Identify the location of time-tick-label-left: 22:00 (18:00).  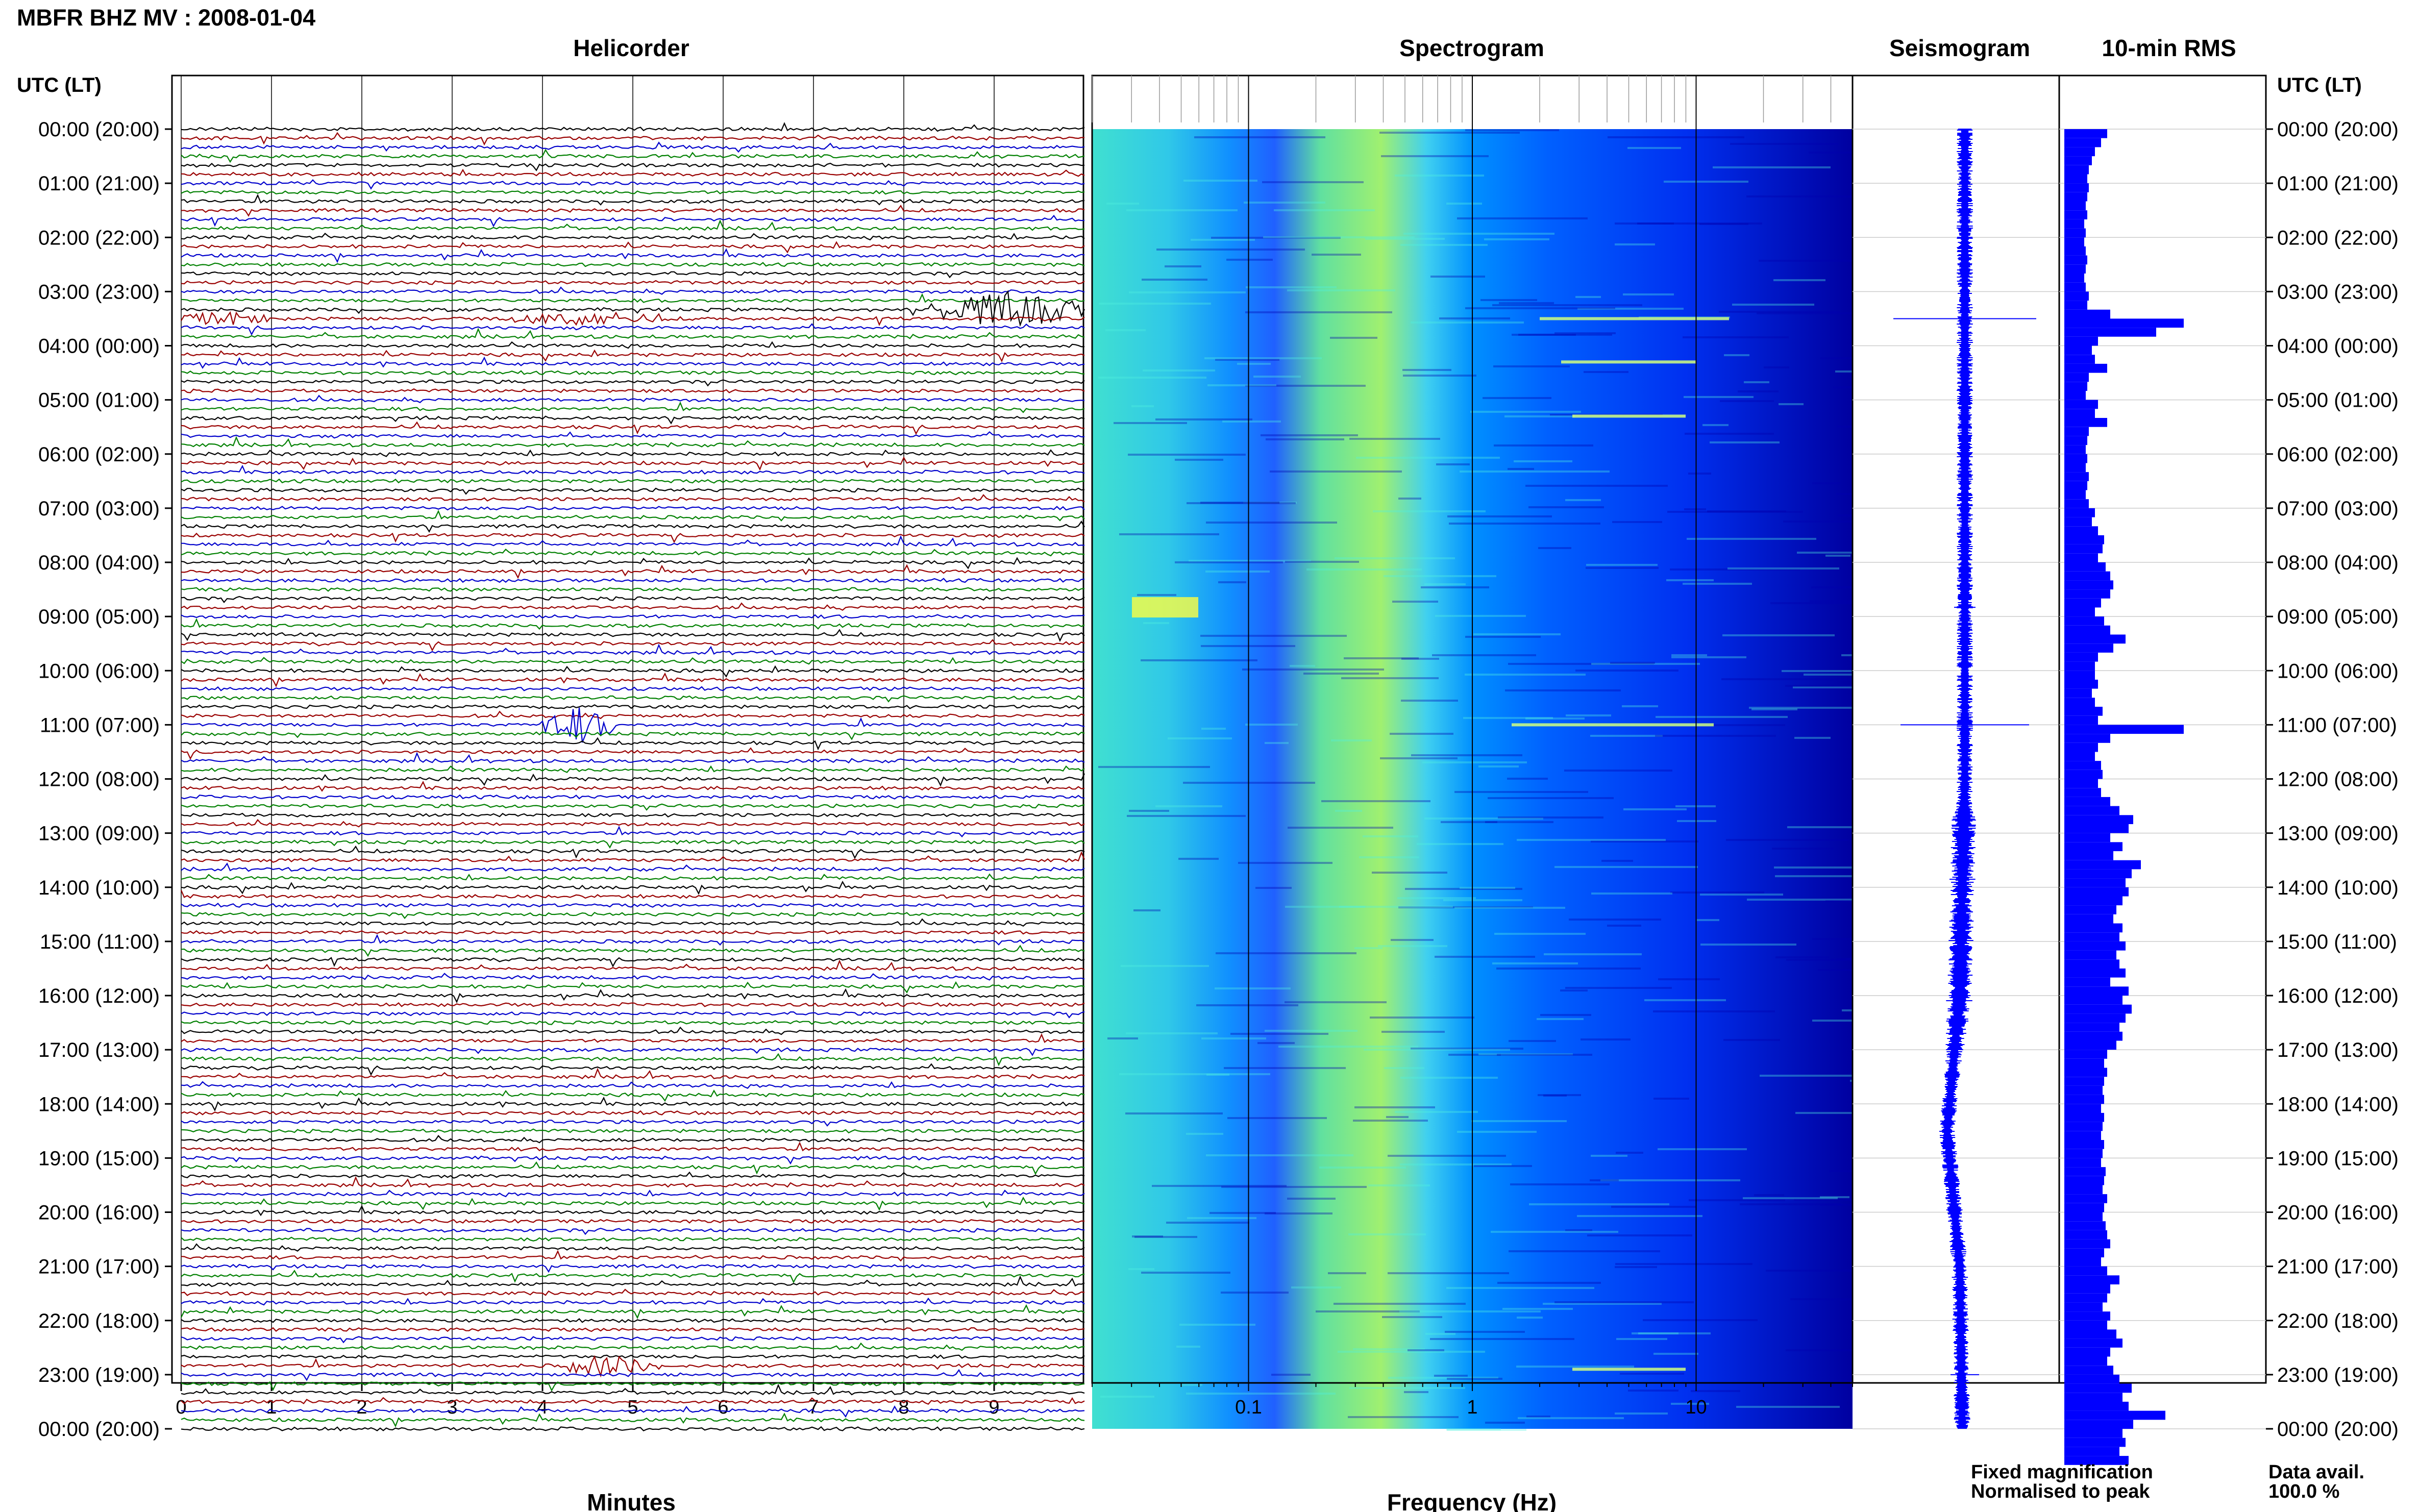
(99, 1321).